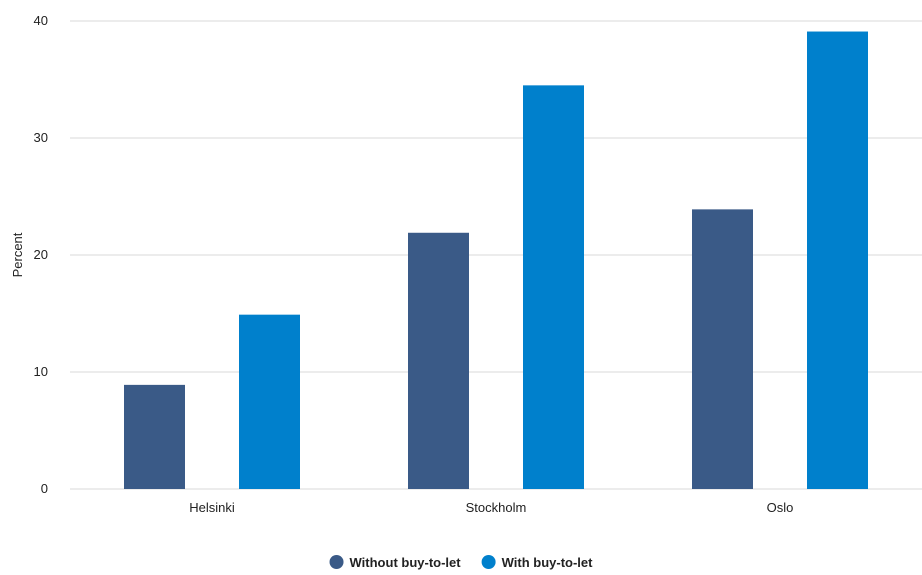 Image resolution: width=922 pixels, height=575 pixels. I want to click on legend: Without buy-to-let With buy-to-let, so click(461, 562).